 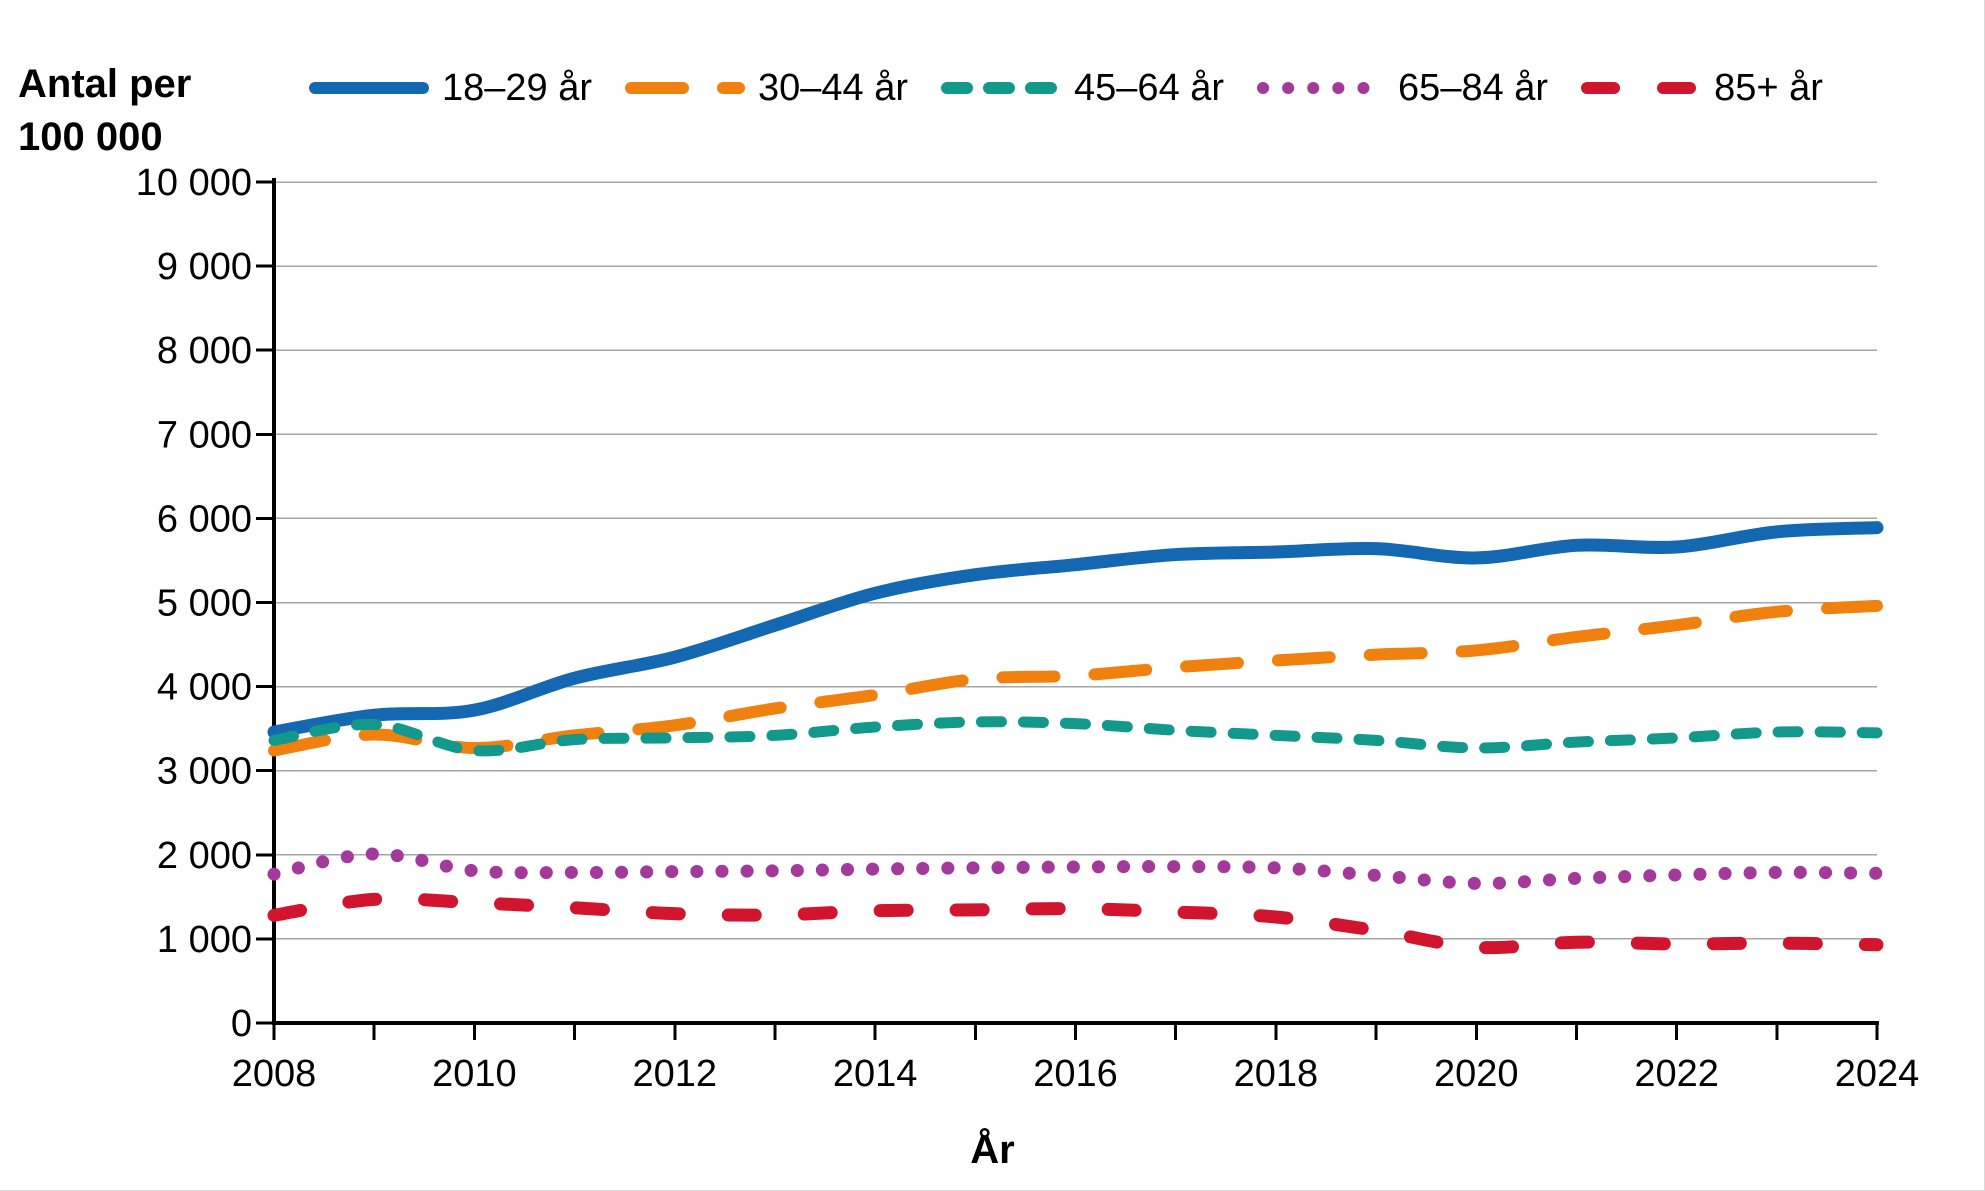 What do you see at coordinates (1075, 923) in the screenshot?
I see `series-line-85+-r` at bounding box center [1075, 923].